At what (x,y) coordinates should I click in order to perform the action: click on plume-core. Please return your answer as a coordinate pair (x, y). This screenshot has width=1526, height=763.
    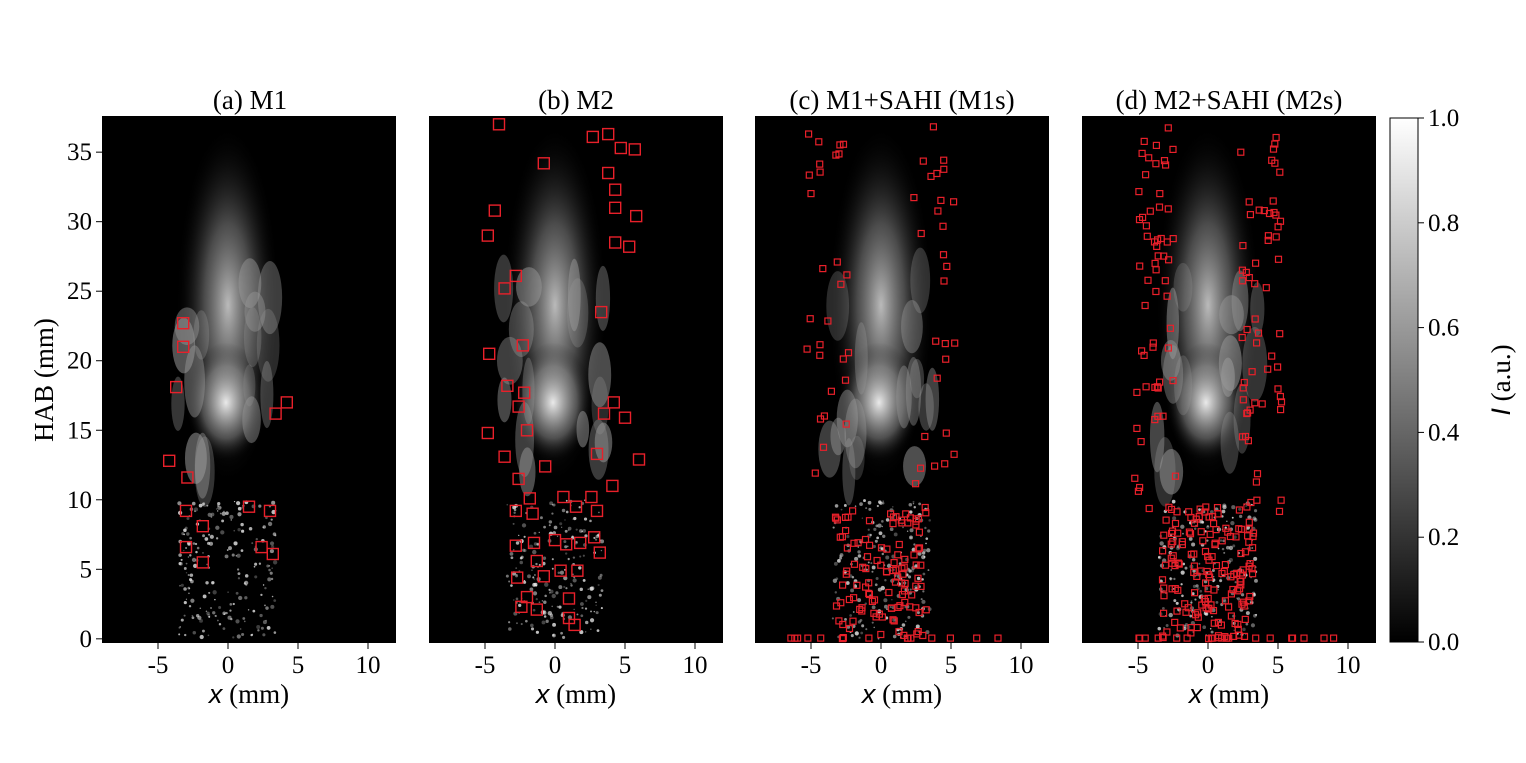
    Looking at the image, I should click on (879, 402).